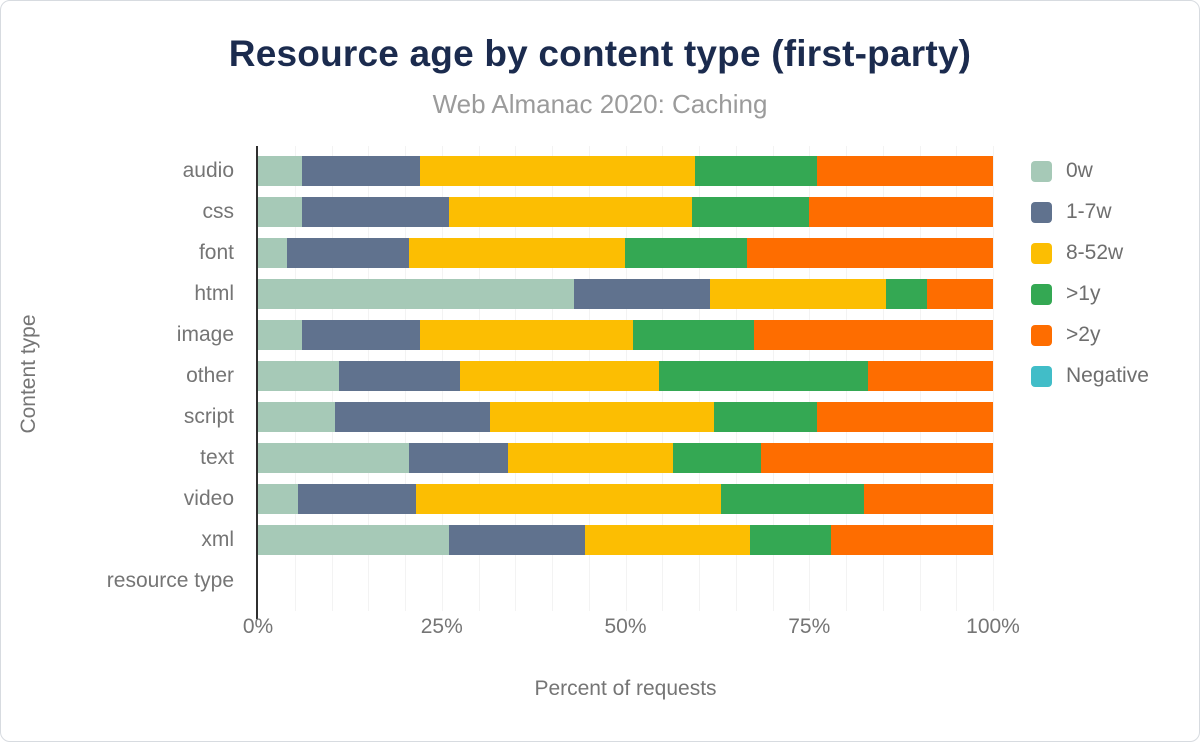 The width and height of the screenshot is (1200, 742). I want to click on bar-row-audio, so click(625, 171).